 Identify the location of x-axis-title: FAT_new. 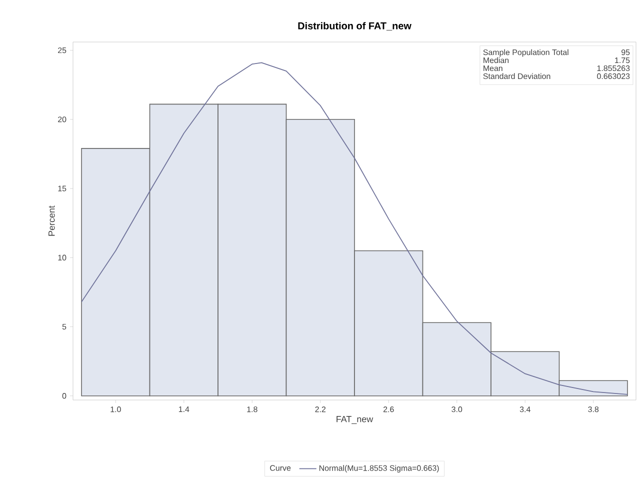
(355, 420).